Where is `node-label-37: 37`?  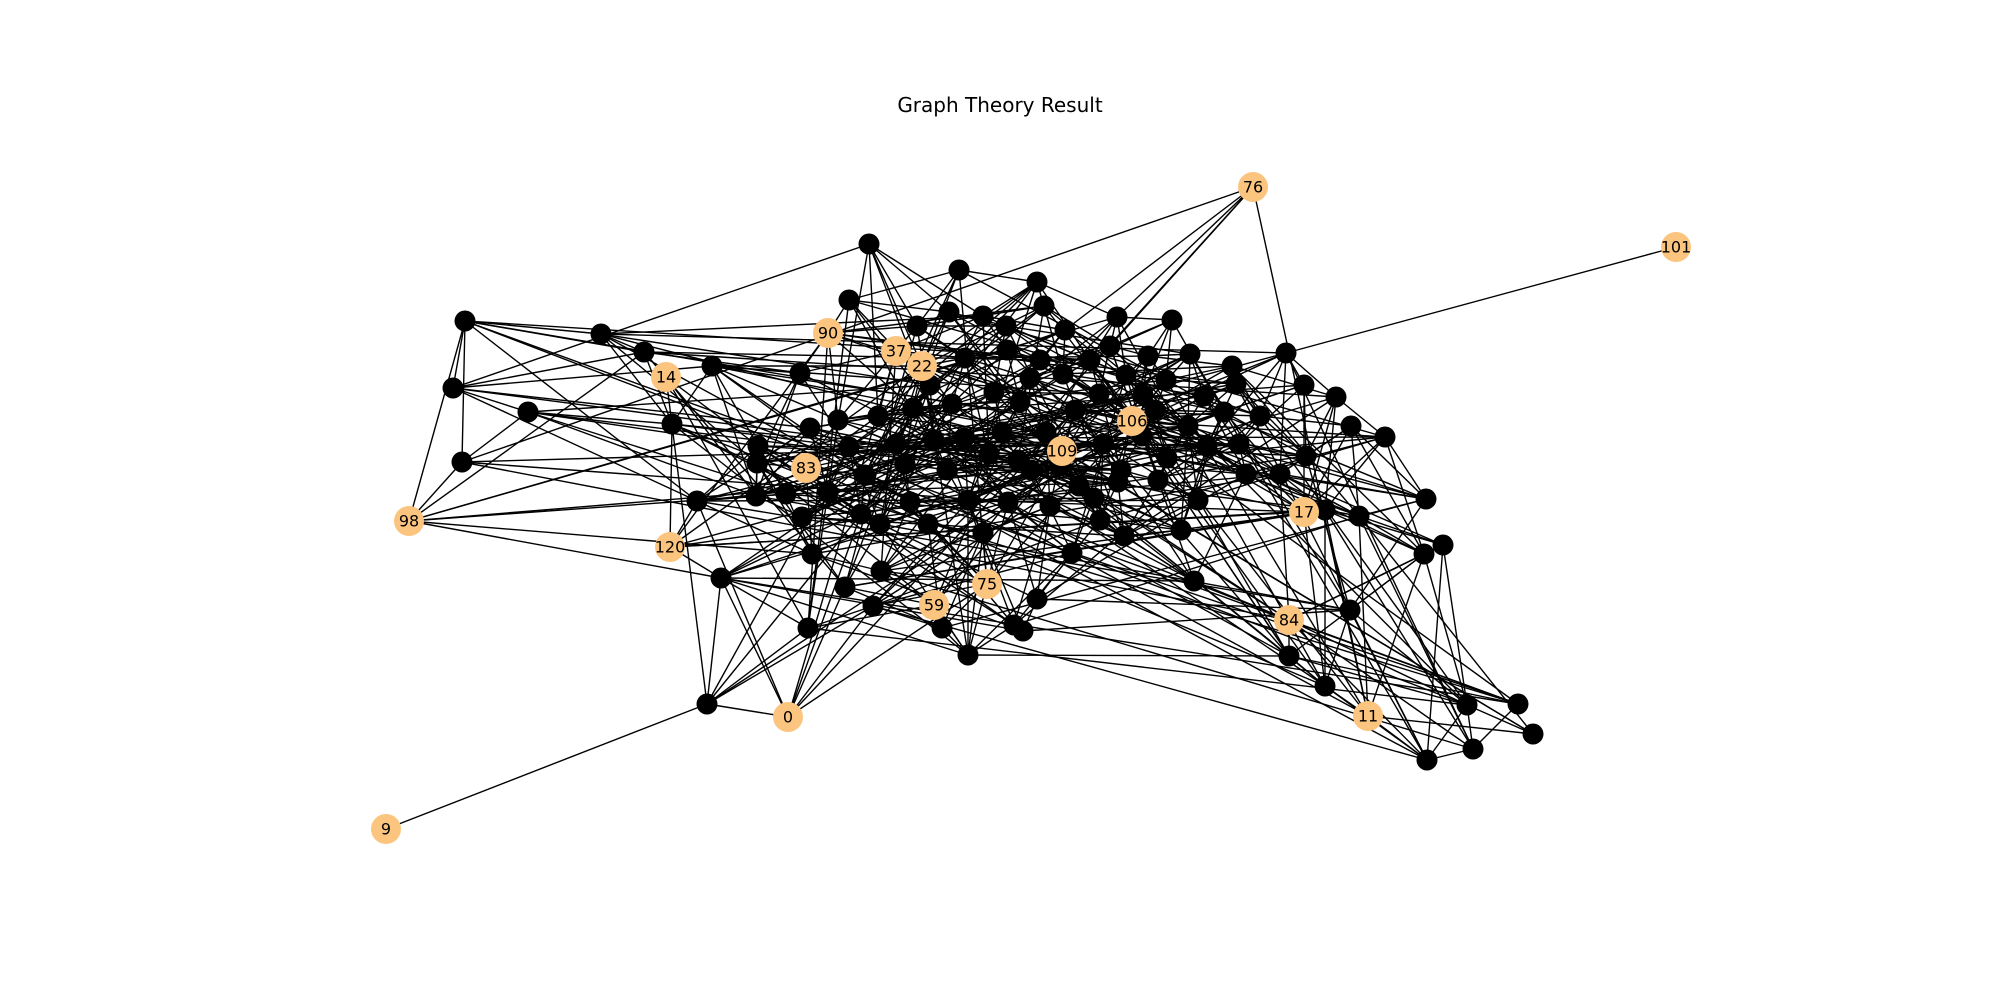
node-label-37: 37 is located at coordinates (896, 351).